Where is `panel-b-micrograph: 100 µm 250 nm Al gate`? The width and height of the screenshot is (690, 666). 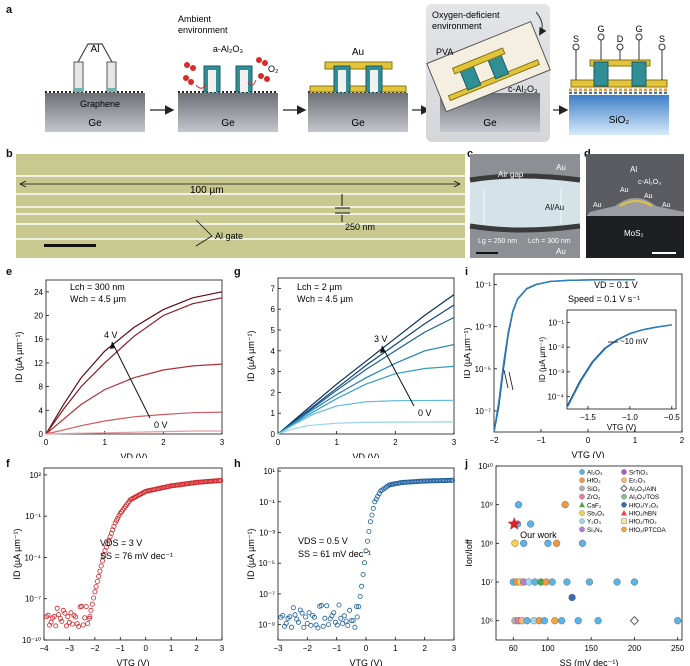 panel-b-micrograph: 100 µm 250 nm Al gate is located at coordinates (240, 206).